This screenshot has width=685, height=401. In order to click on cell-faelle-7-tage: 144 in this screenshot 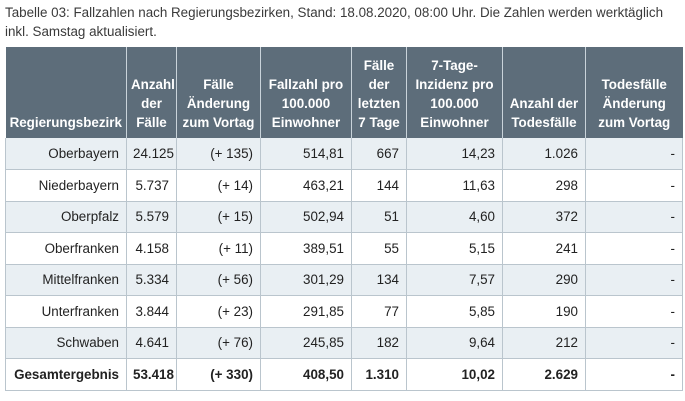, I will do `click(379, 185)`.